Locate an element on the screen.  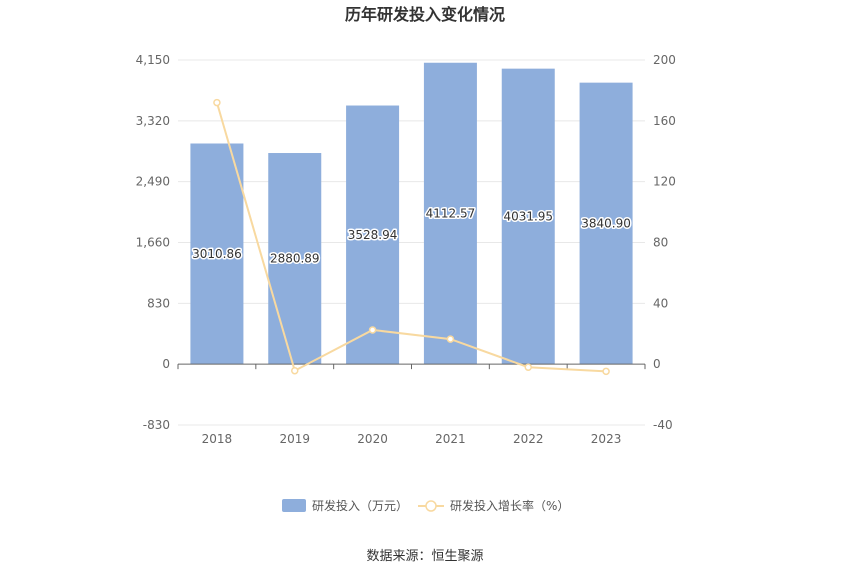
legend: 研发投入（万元） 研发投入增长率（%） is located at coordinates (425, 505).